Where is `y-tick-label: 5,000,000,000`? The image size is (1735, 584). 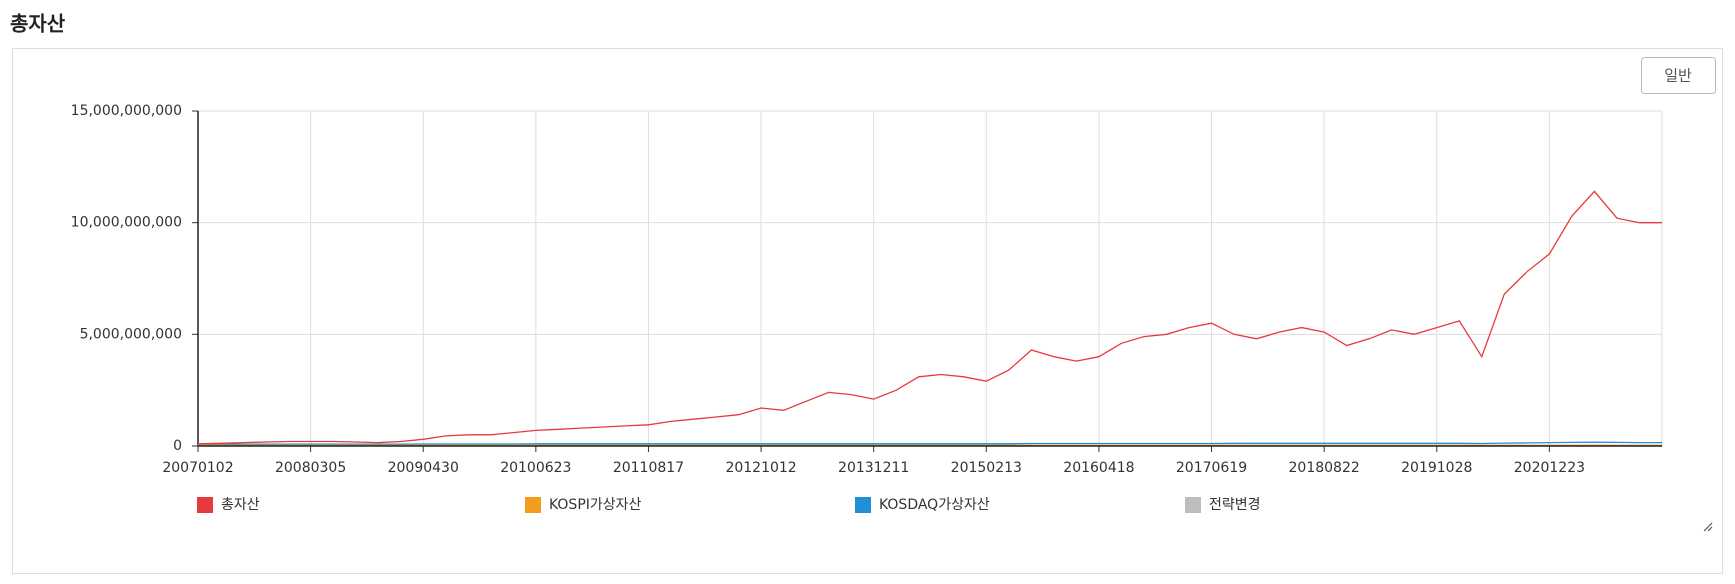
y-tick-label: 5,000,000,000 is located at coordinates (131, 334).